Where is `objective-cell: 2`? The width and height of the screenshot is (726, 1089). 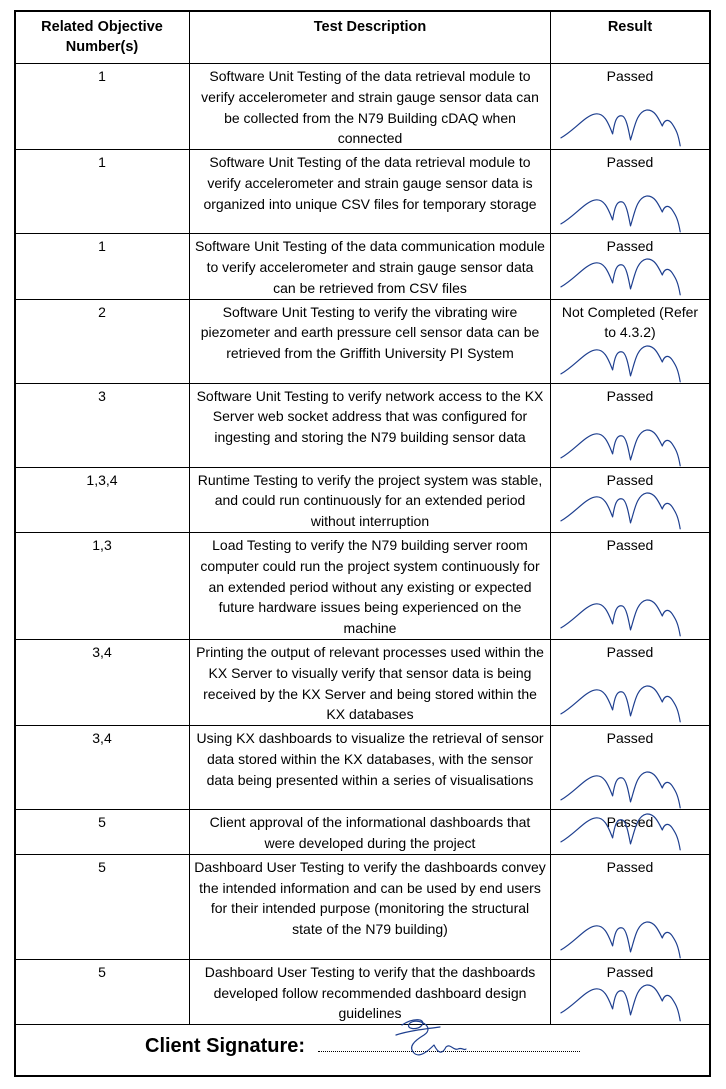 objective-cell: 2 is located at coordinates (102, 341).